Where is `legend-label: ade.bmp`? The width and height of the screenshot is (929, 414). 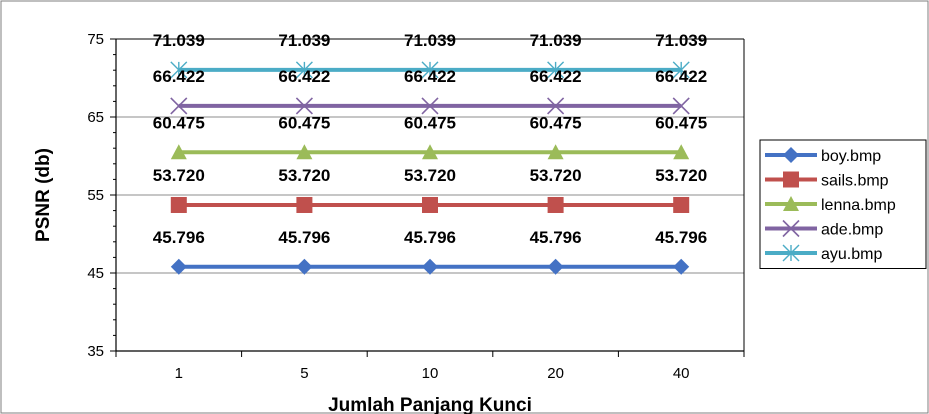 legend-label: ade.bmp is located at coordinates (852, 230).